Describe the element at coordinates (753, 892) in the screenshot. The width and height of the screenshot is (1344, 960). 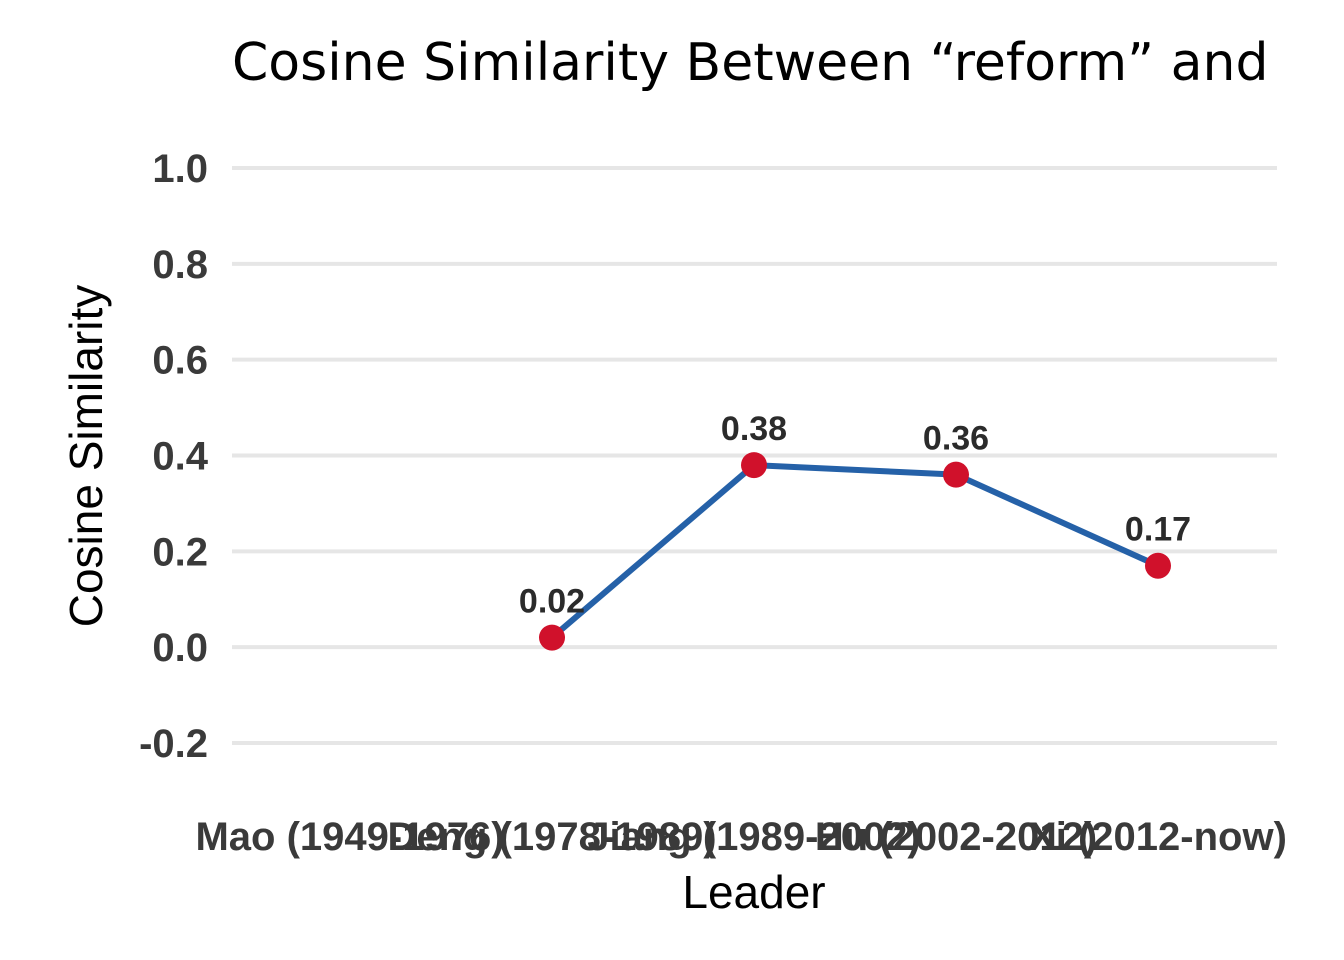
I see `x-axis-label: Leader` at that location.